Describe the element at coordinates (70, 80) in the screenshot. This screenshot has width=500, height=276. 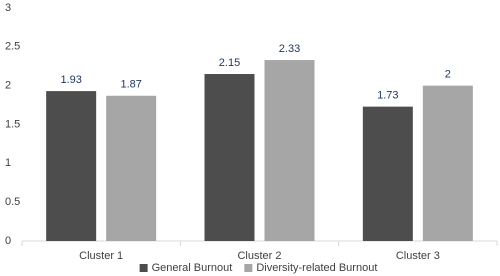
I see `value-label: 1.93` at that location.